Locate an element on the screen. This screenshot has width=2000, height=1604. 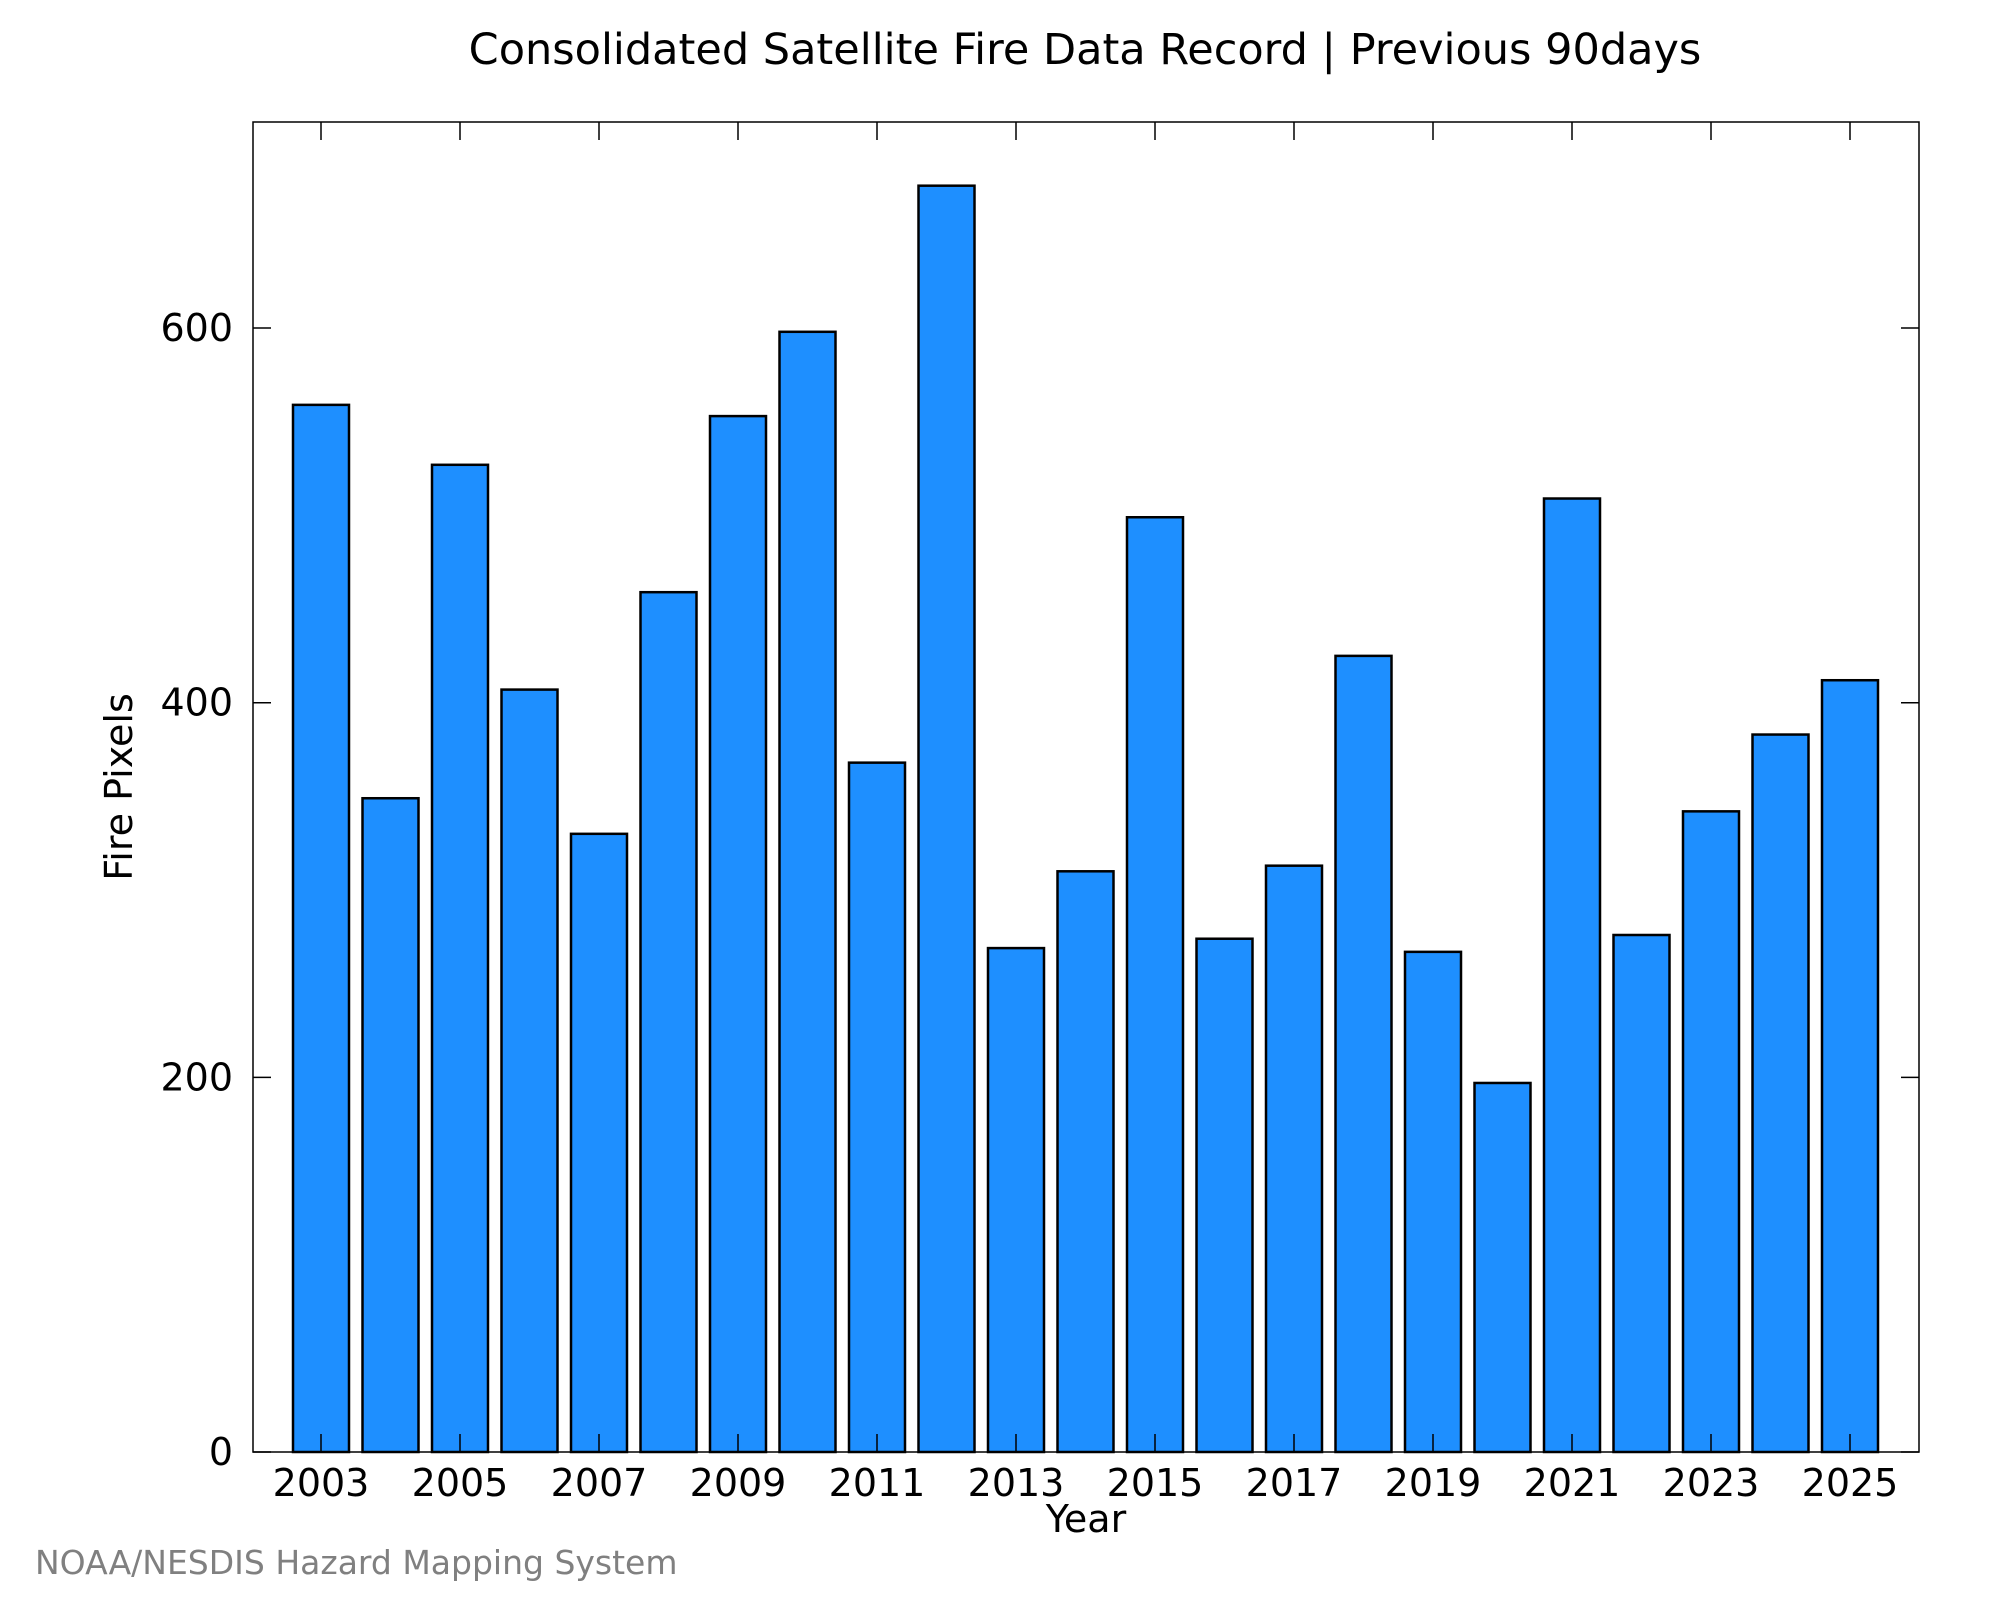
x-tick-label-2023: 2023 is located at coordinates (1711, 1483).